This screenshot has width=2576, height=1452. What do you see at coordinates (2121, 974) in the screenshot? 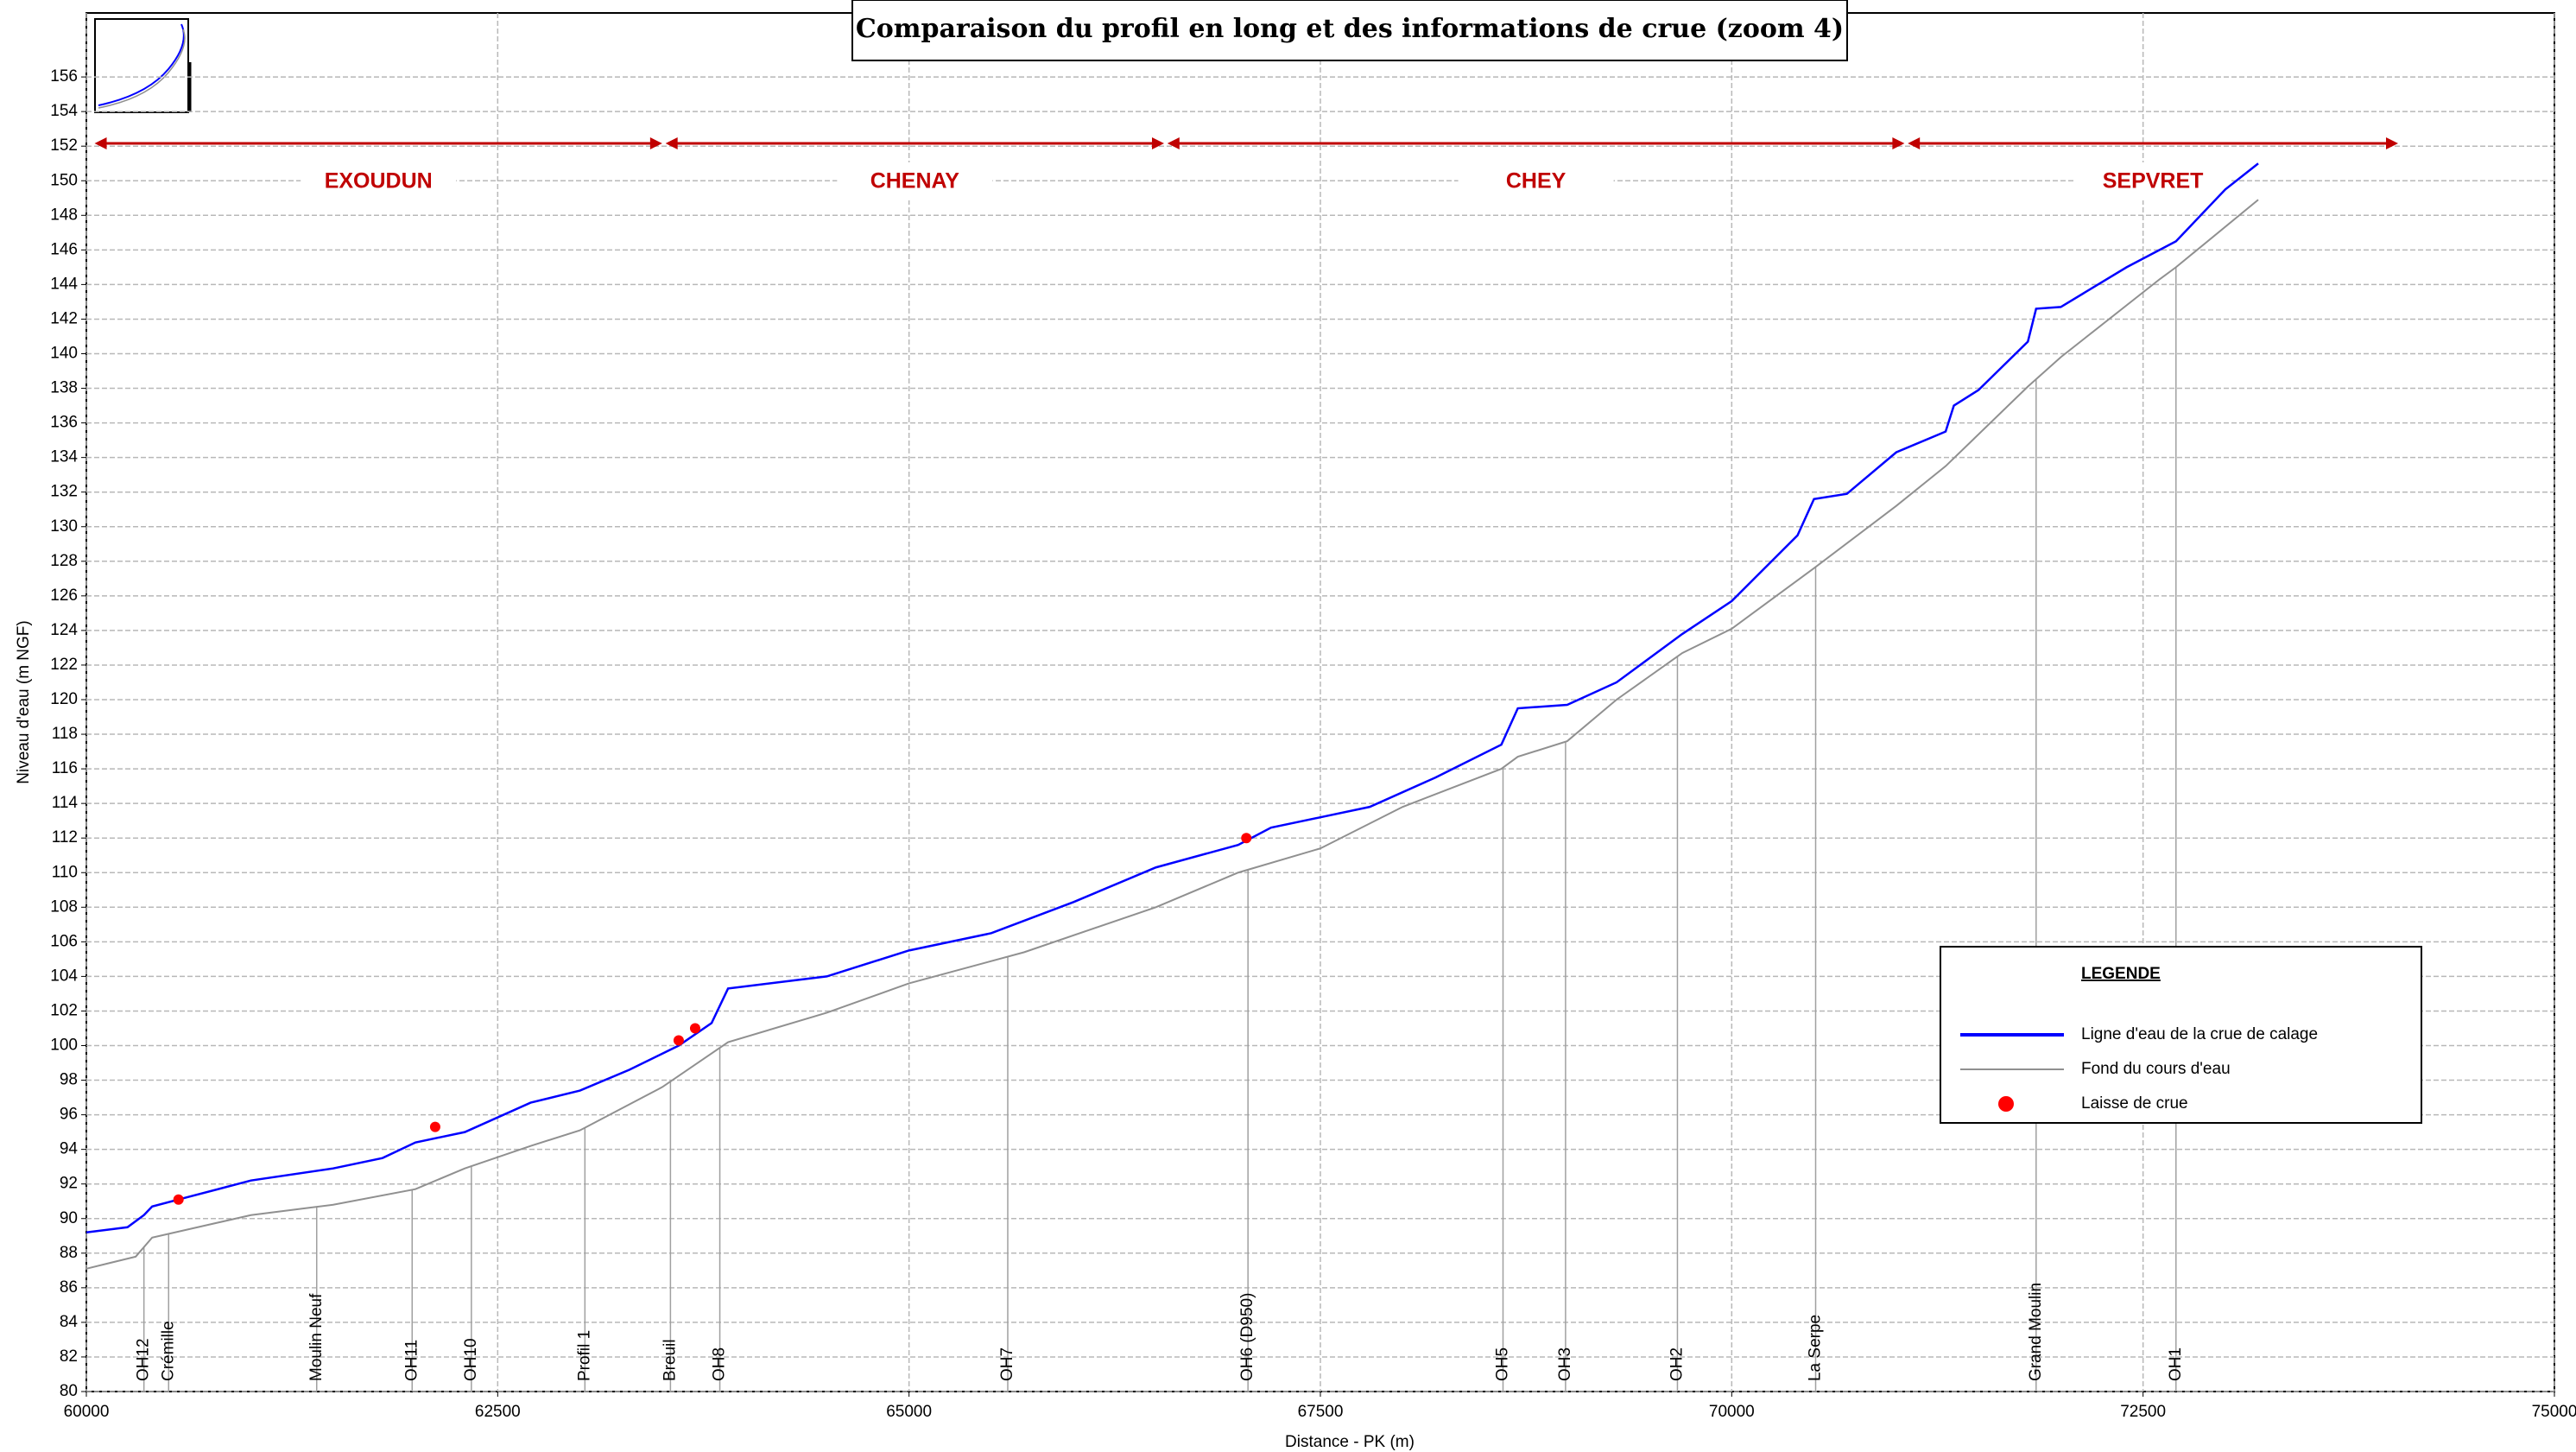
I see `legend-title: LEGENDE` at bounding box center [2121, 974].